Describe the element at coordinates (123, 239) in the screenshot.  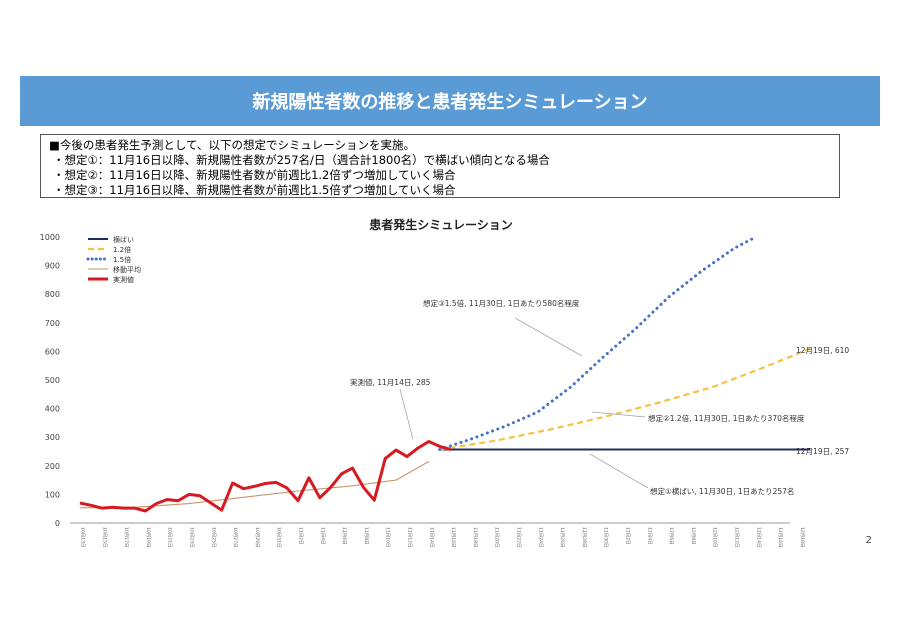
I see `legend-label: 横ばい` at that location.